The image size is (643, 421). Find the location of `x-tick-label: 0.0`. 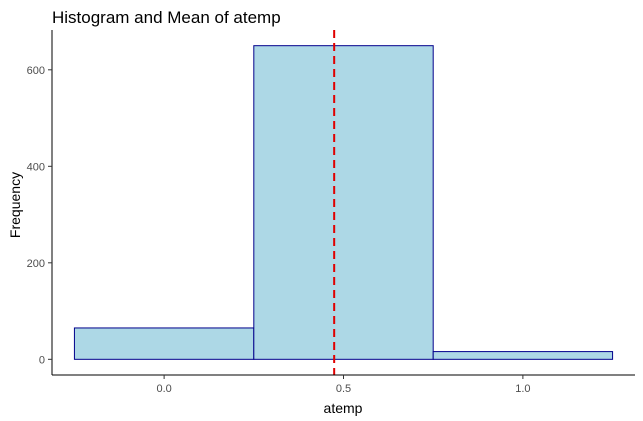

x-tick-label: 0.0 is located at coordinates (163, 389).